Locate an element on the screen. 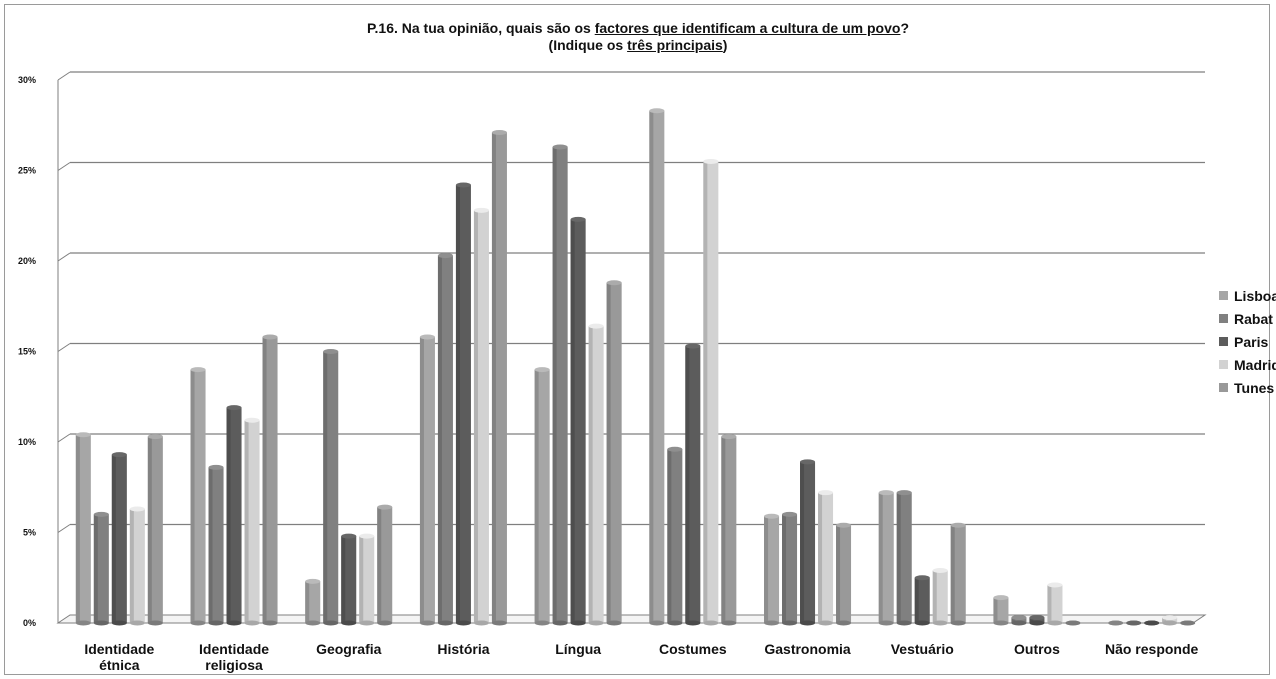 This screenshot has height=679, width=1276. x-tick-label: Língua is located at coordinates (578, 649).